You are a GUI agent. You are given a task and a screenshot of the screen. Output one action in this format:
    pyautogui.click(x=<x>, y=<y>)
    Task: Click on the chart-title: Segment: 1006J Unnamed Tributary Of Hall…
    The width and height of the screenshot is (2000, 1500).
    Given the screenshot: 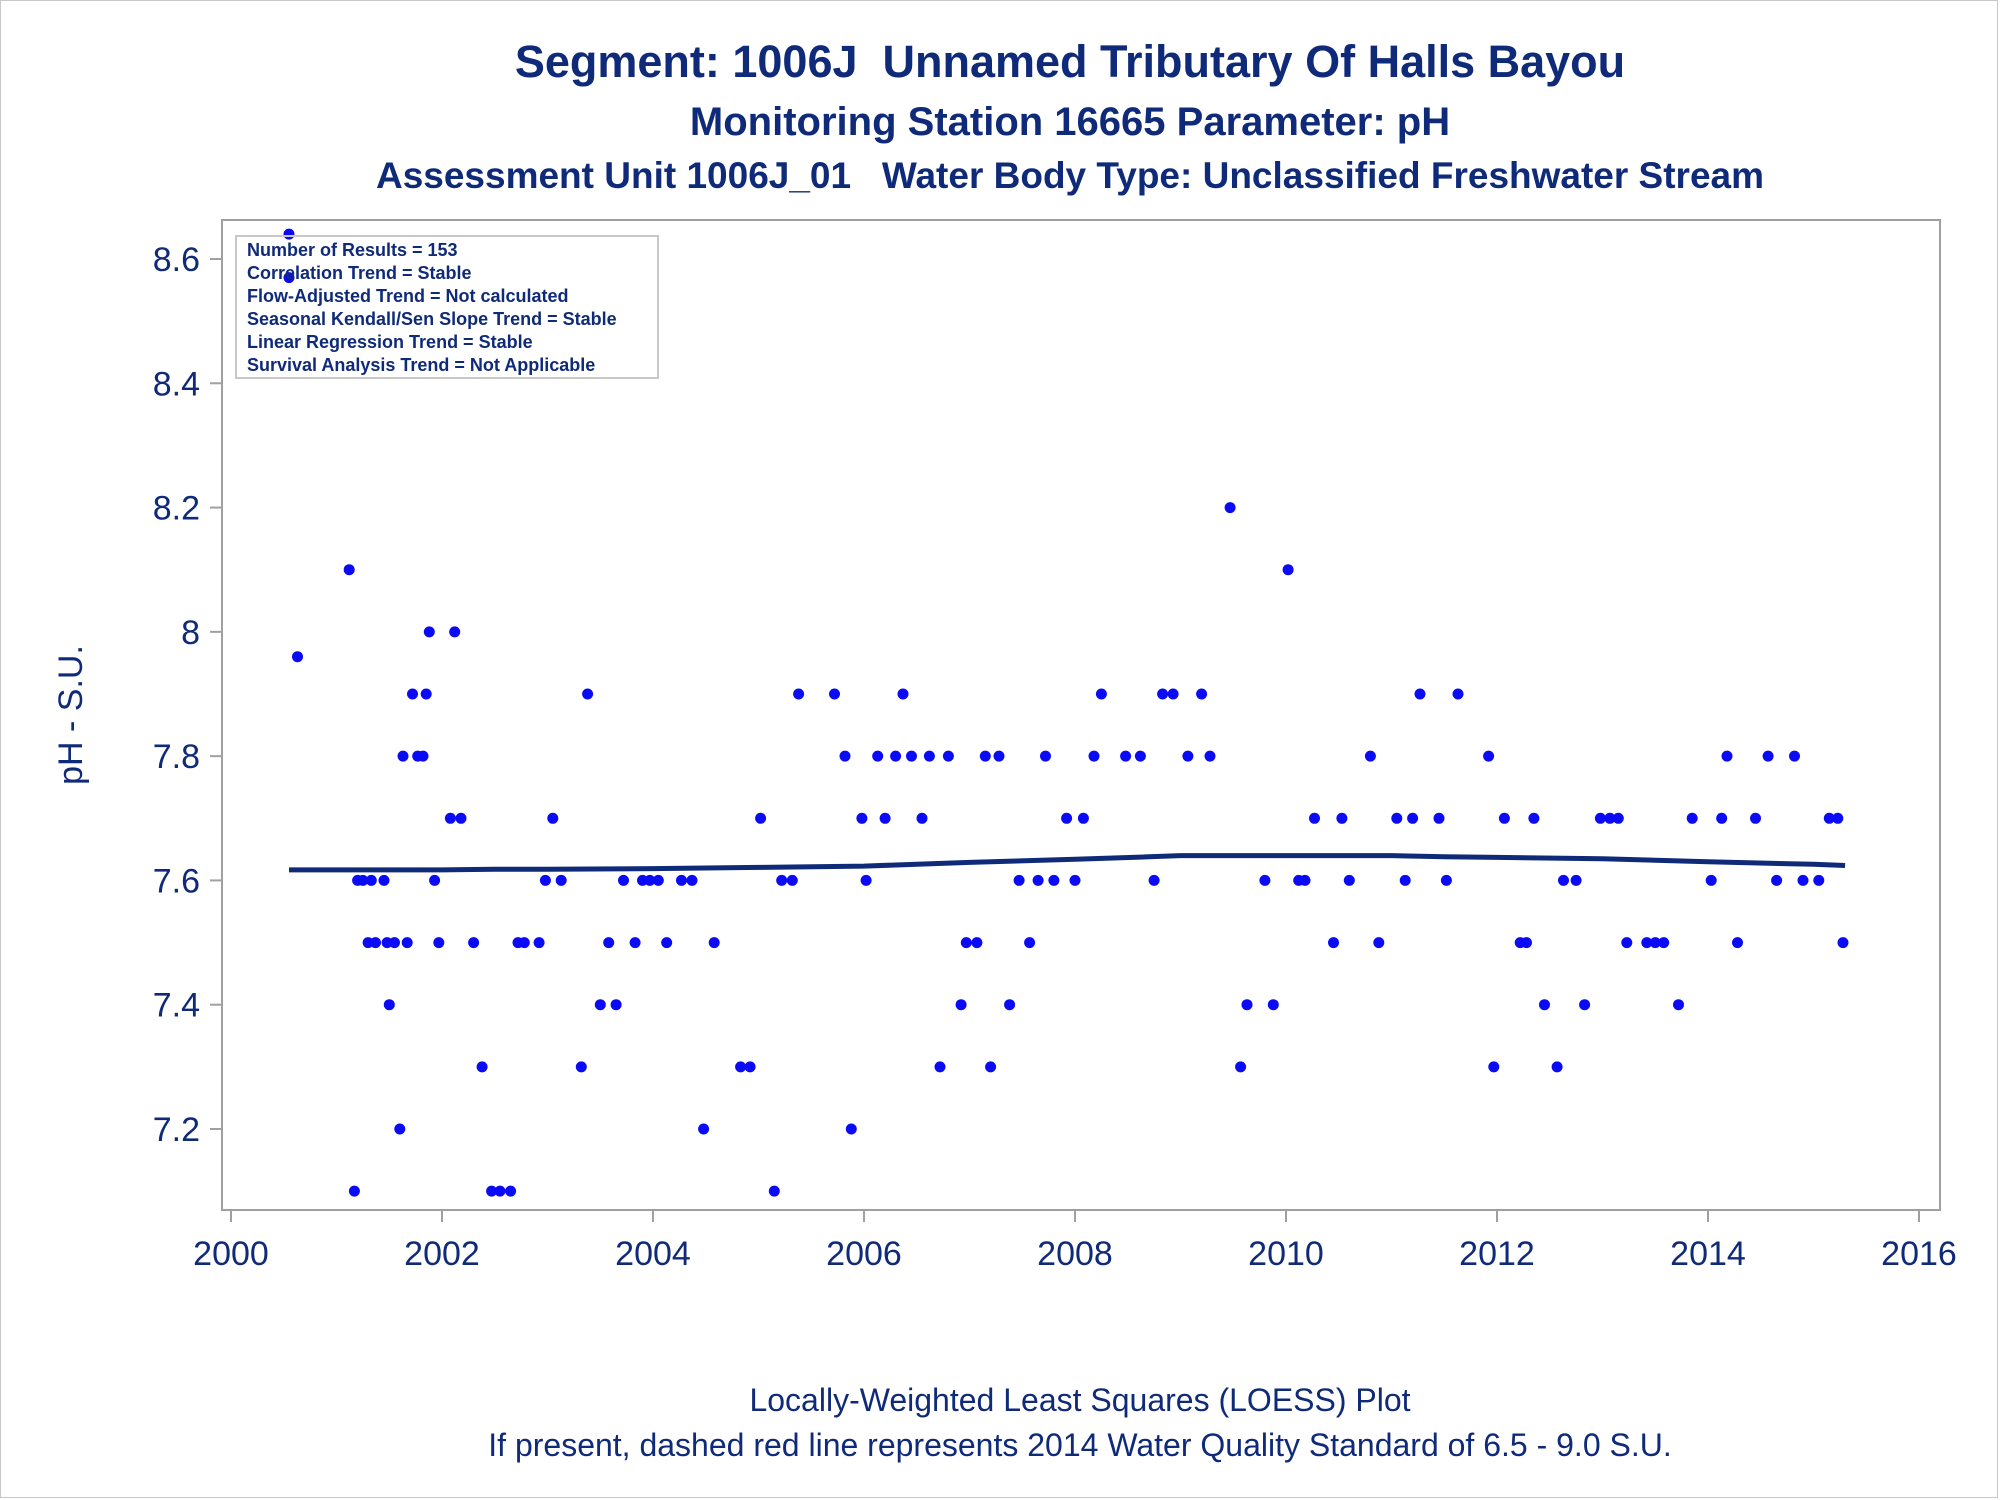 What is the action you would take?
    pyautogui.click(x=1070, y=61)
    